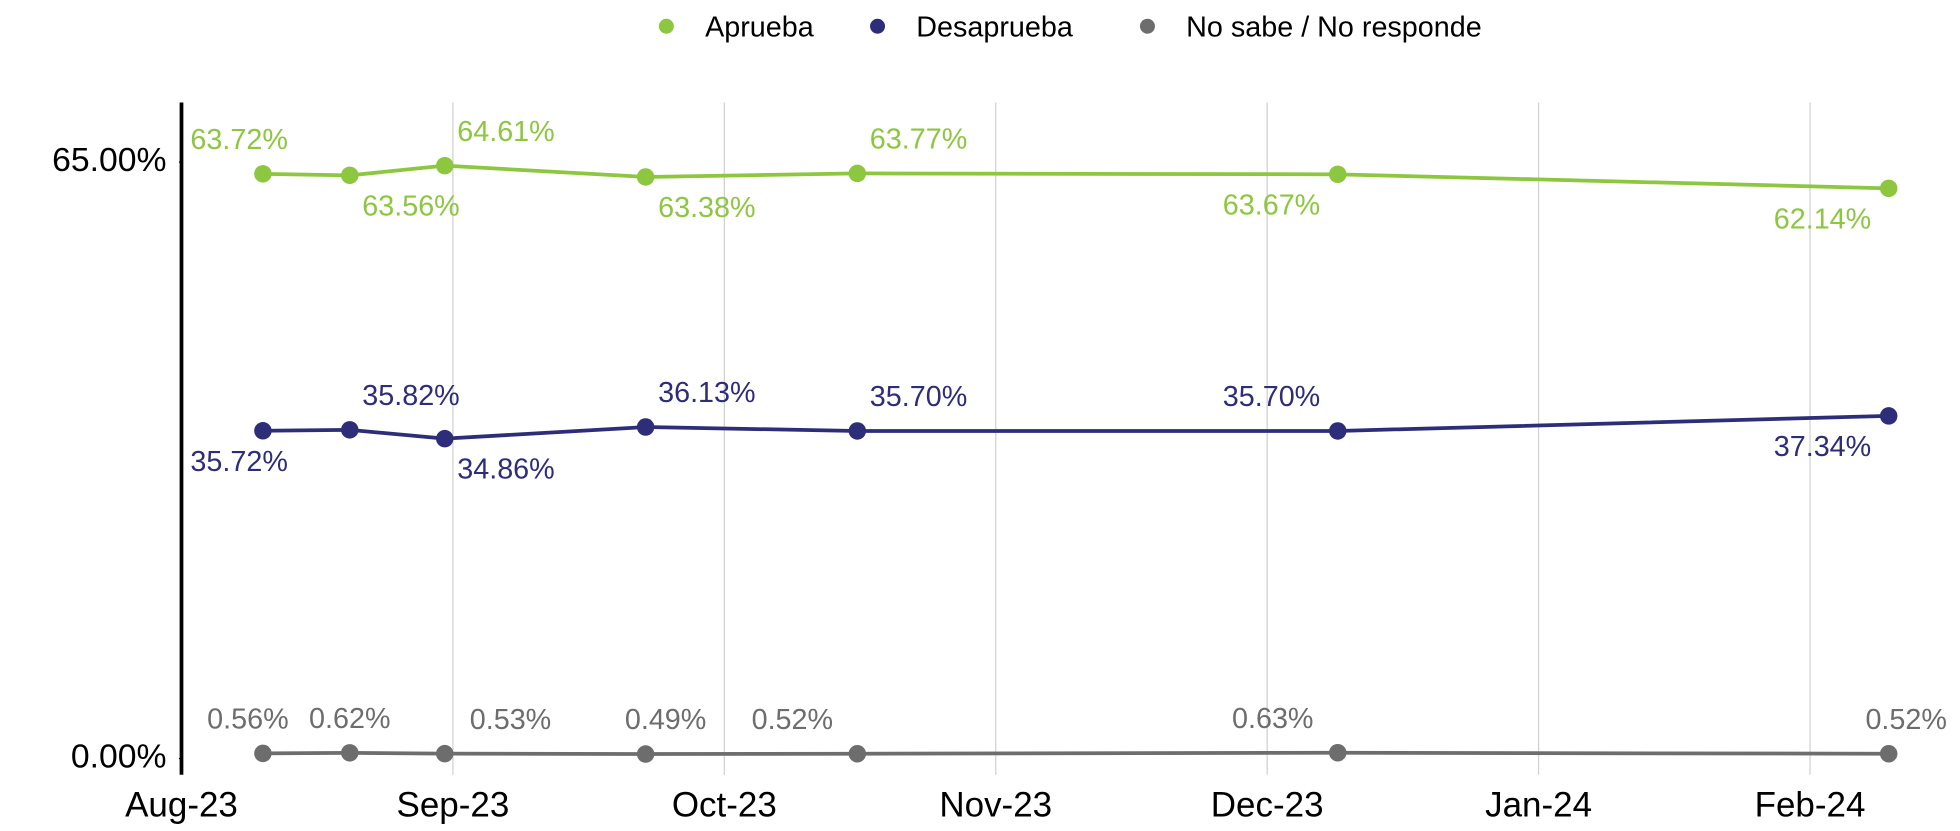 The width and height of the screenshot is (1960, 831). Describe the element at coordinates (1538, 804) in the screenshot. I see `x-tick-label: Jan-24` at that location.